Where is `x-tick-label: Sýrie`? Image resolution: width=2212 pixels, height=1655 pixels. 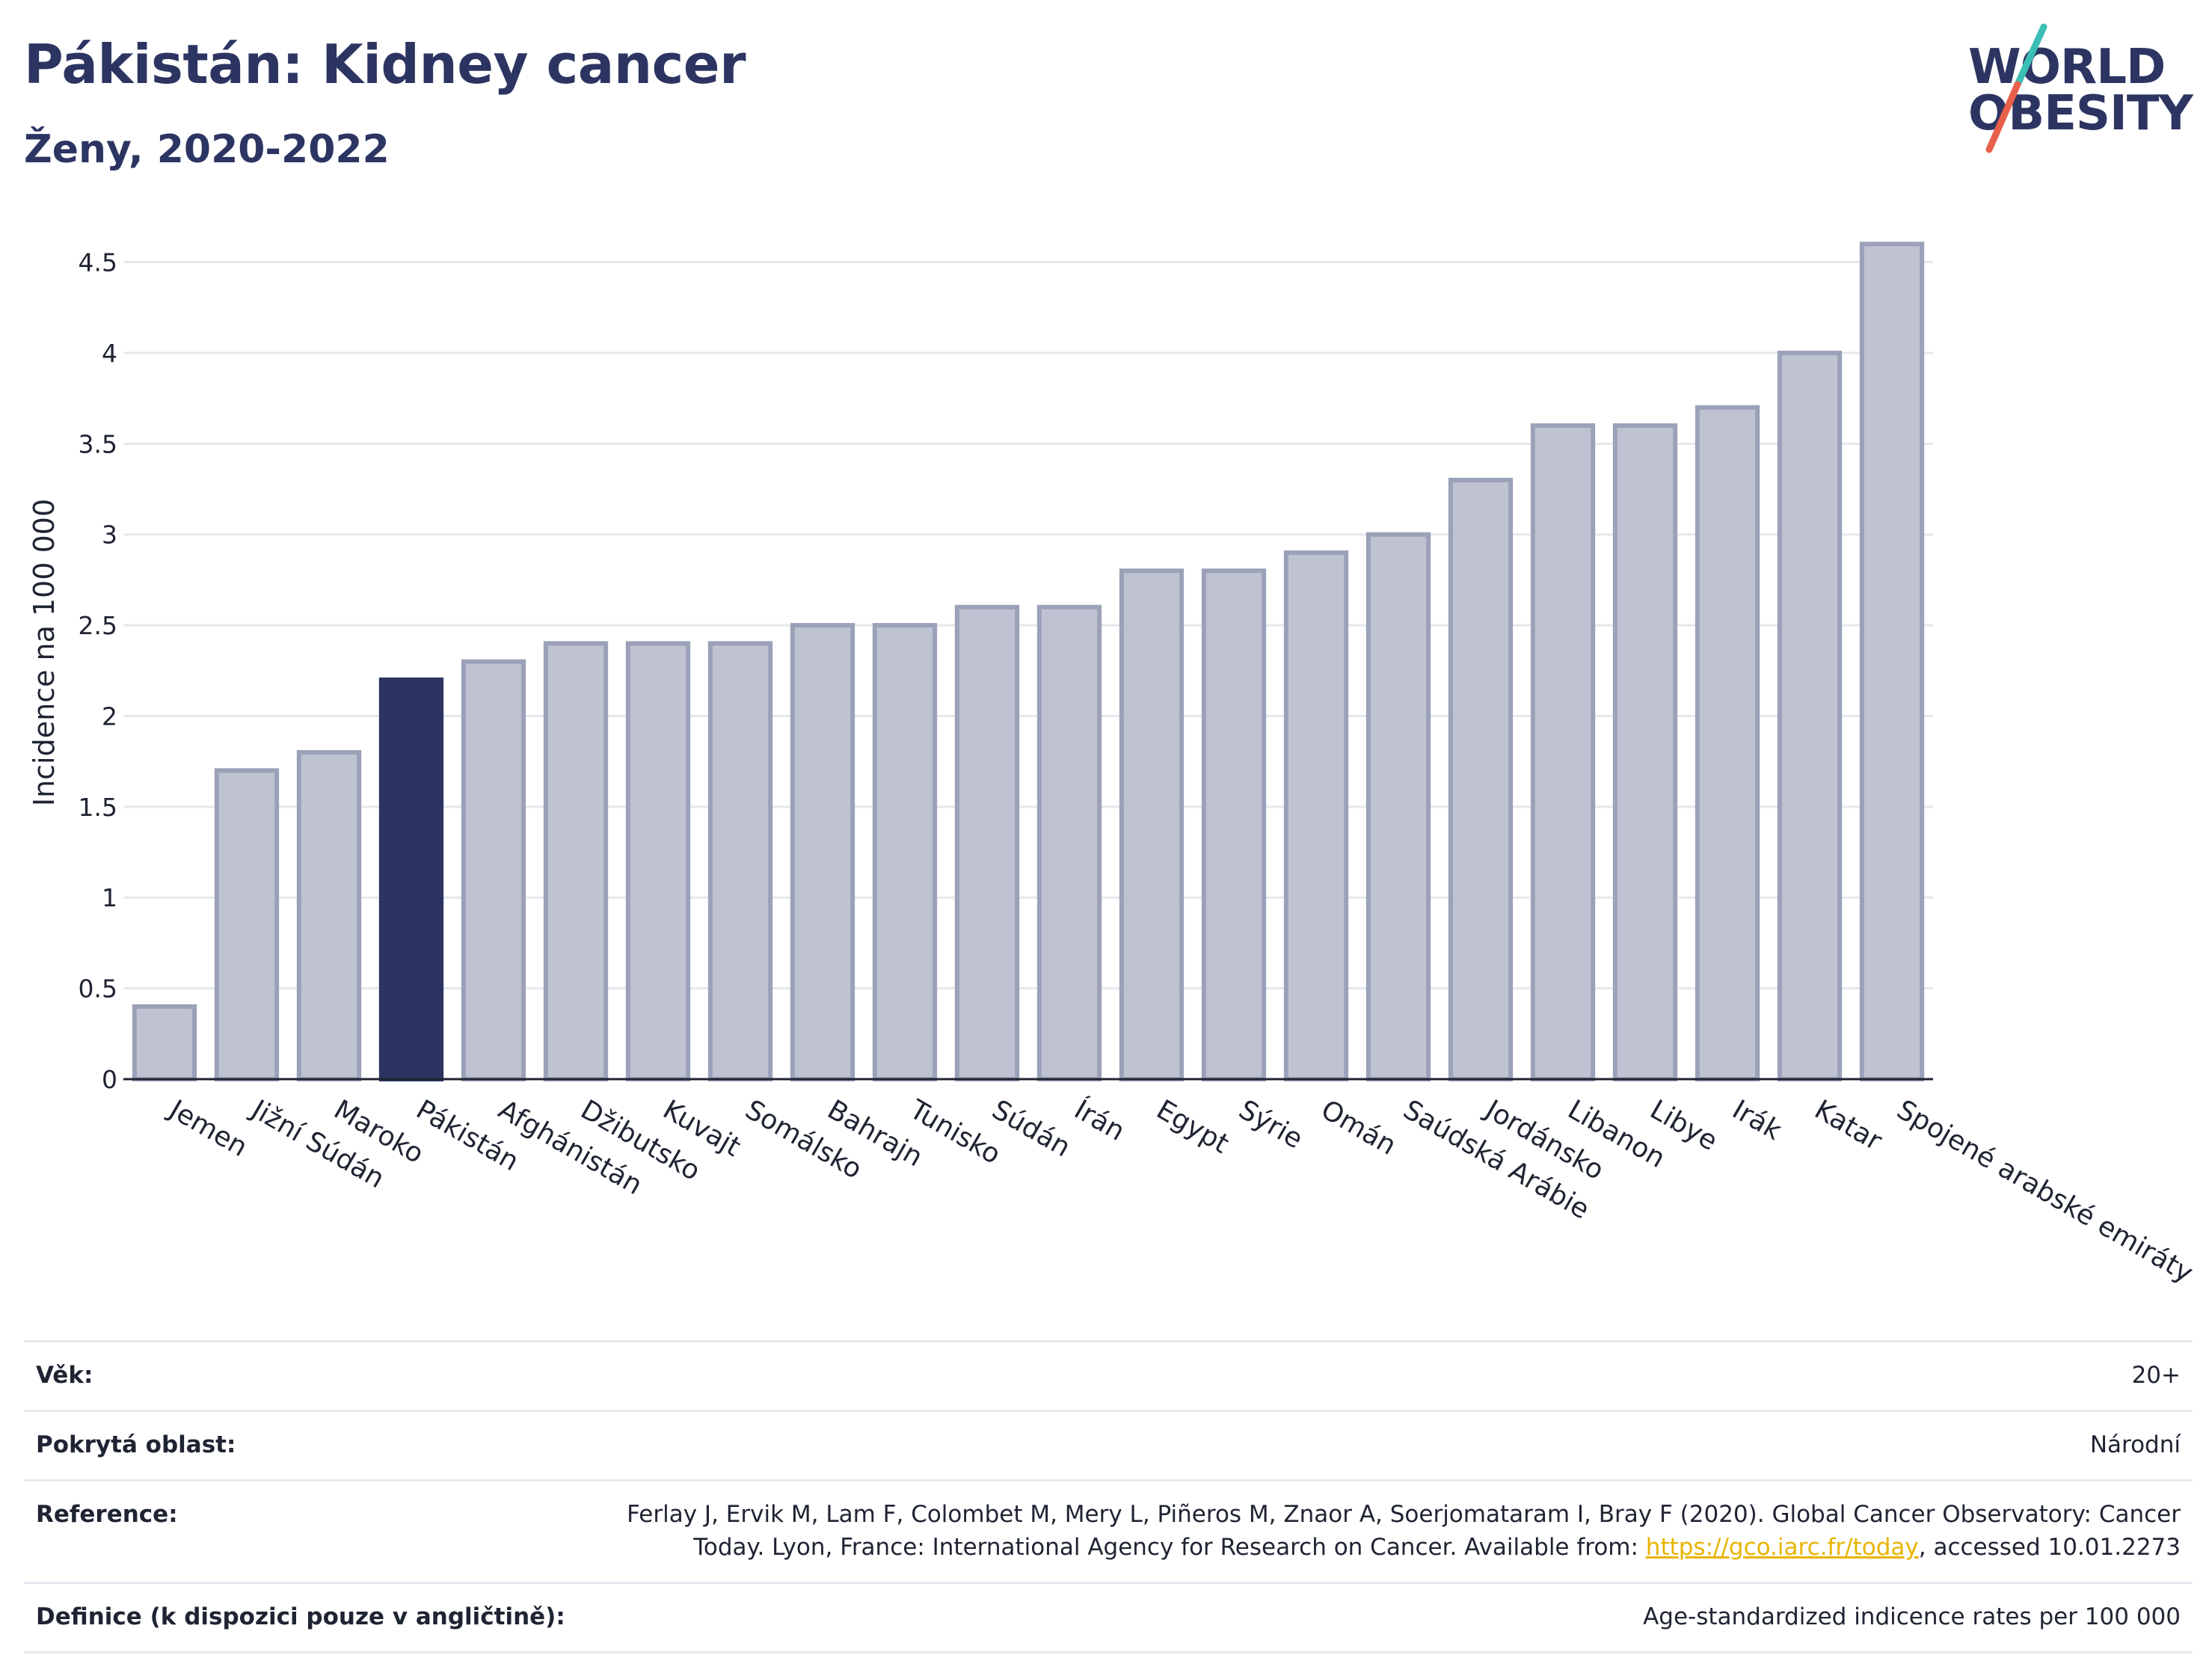
x-tick-label: Sýrie is located at coordinates (1271, 1124).